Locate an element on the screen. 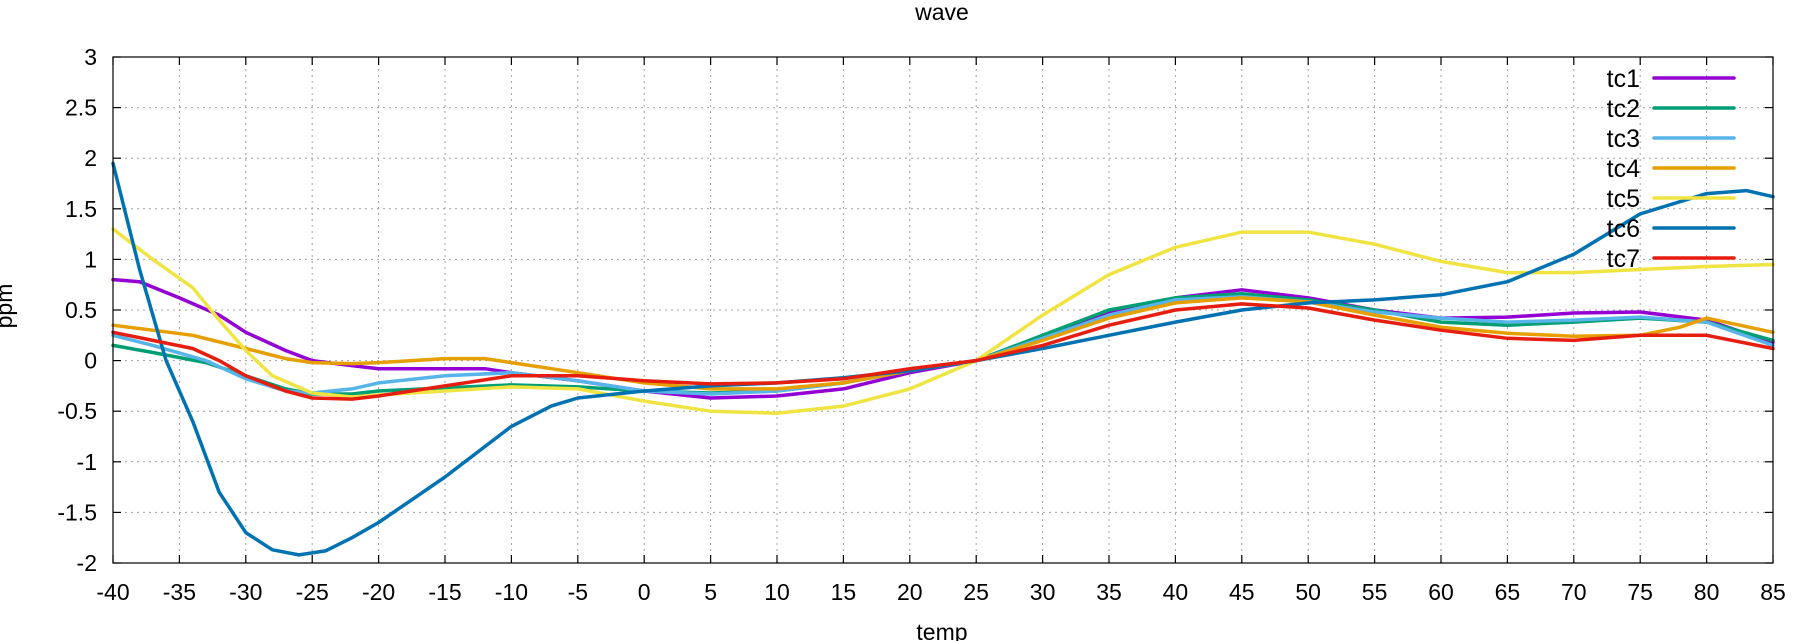  legend-label: tc1 is located at coordinates (1623, 79).